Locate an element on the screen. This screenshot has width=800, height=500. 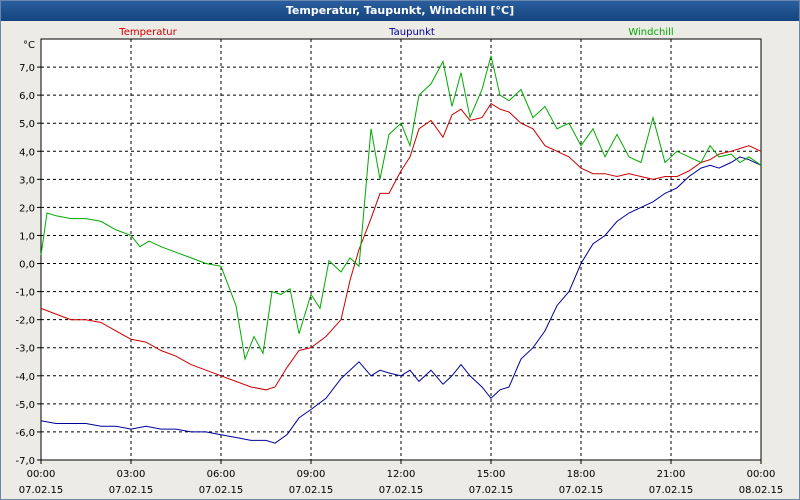
y-tick-label: 0,0 is located at coordinates (27, 265).